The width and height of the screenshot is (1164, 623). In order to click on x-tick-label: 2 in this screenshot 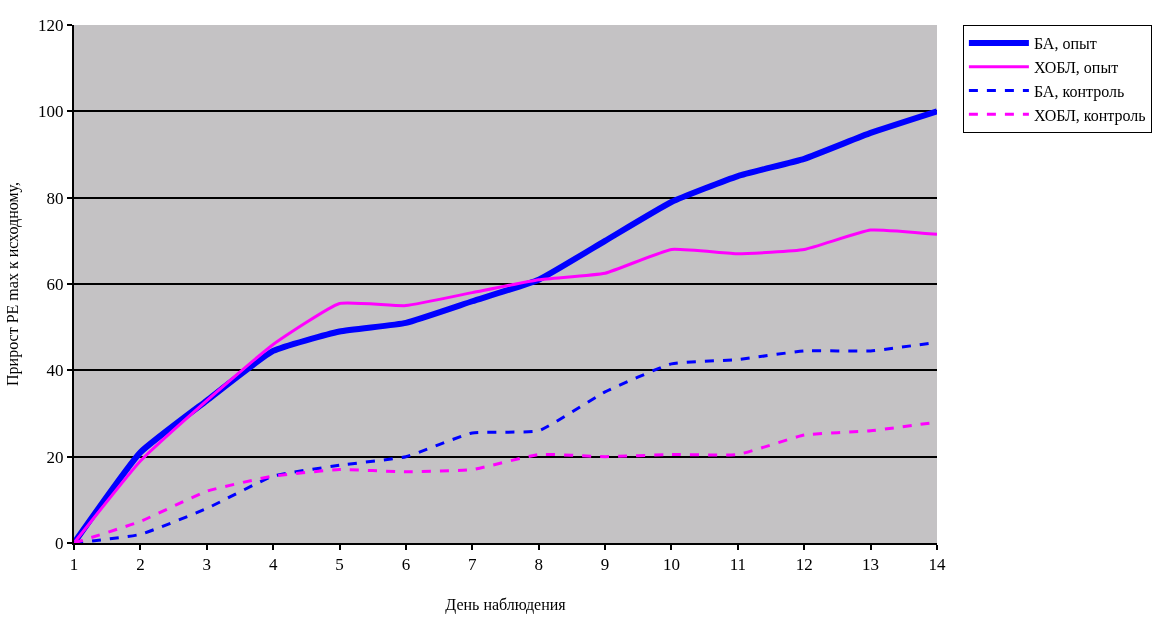, I will do `click(140, 565)`.